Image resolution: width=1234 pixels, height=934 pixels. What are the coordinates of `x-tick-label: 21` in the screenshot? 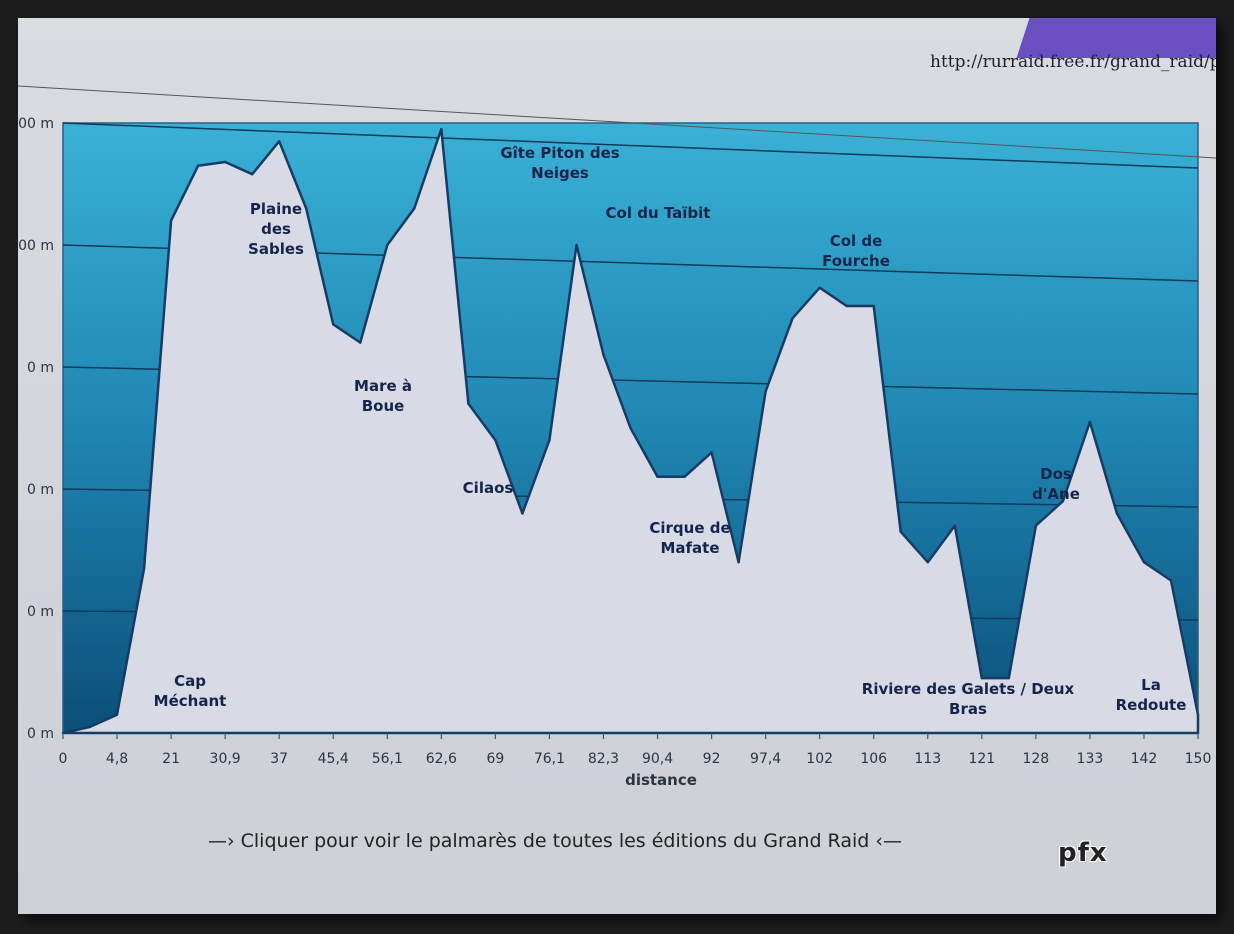 It's located at (171, 759).